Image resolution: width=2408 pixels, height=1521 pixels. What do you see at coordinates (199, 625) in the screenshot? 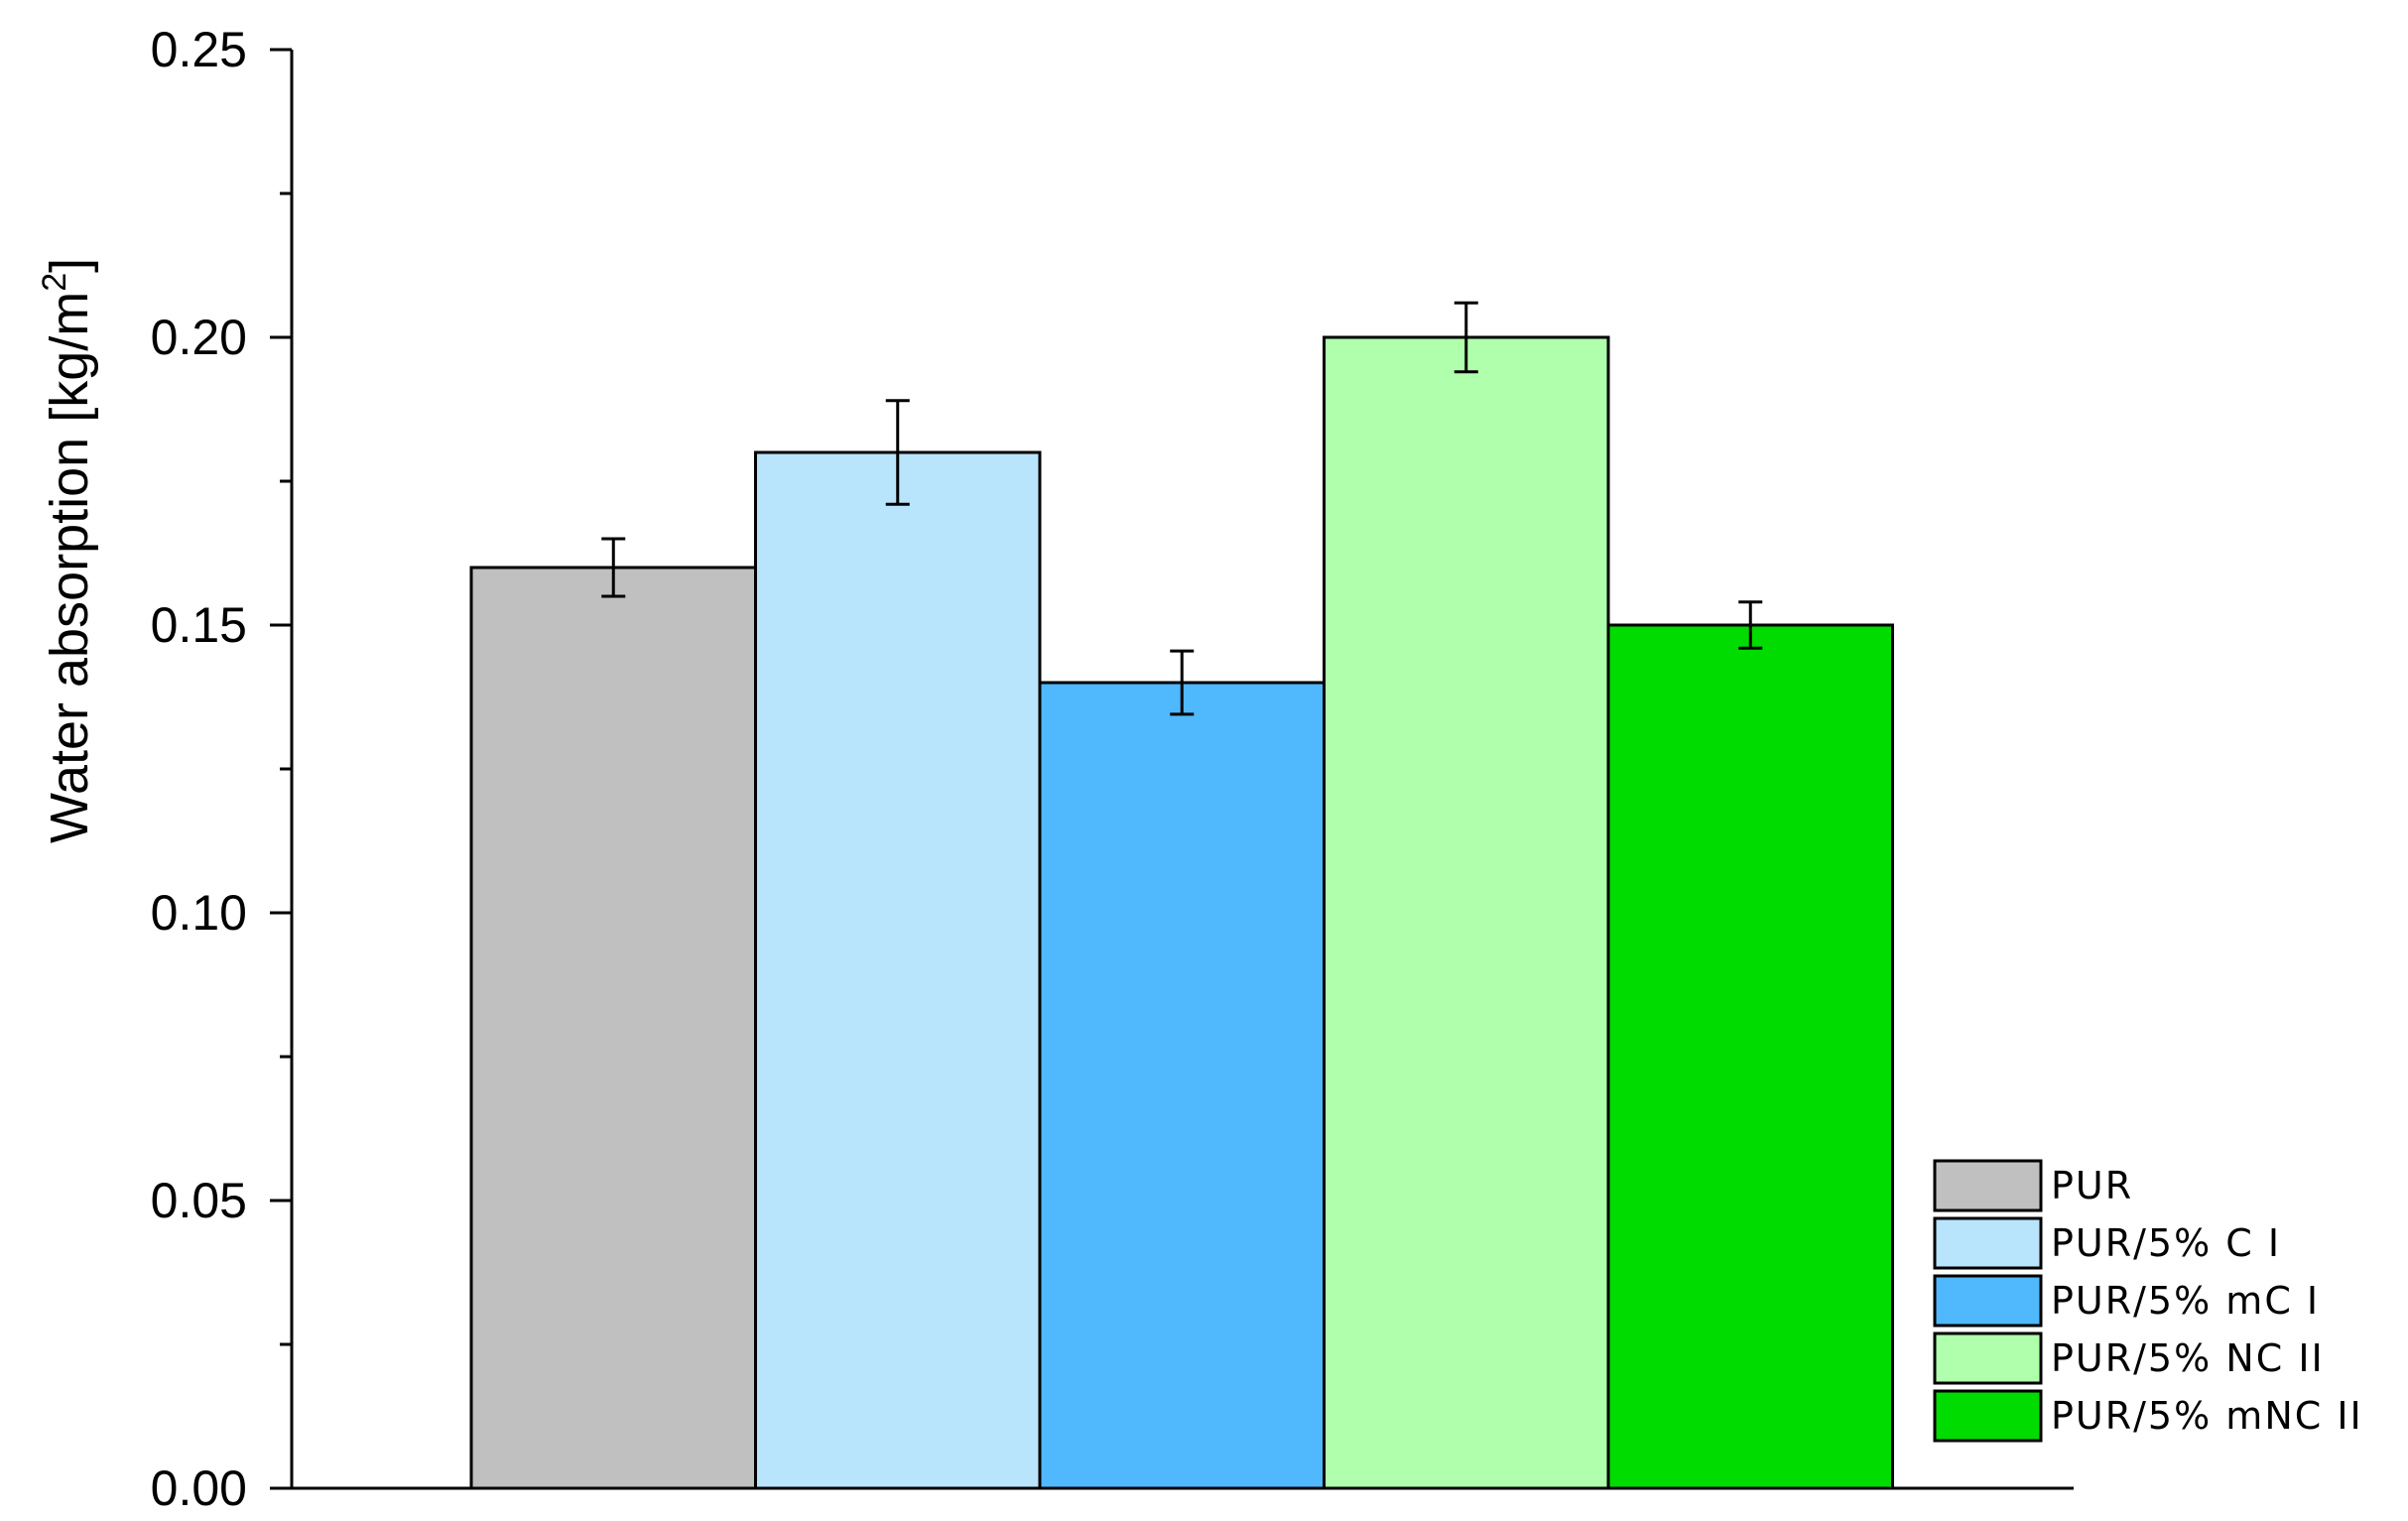
I see `y-tick-label: 0.15` at bounding box center [199, 625].